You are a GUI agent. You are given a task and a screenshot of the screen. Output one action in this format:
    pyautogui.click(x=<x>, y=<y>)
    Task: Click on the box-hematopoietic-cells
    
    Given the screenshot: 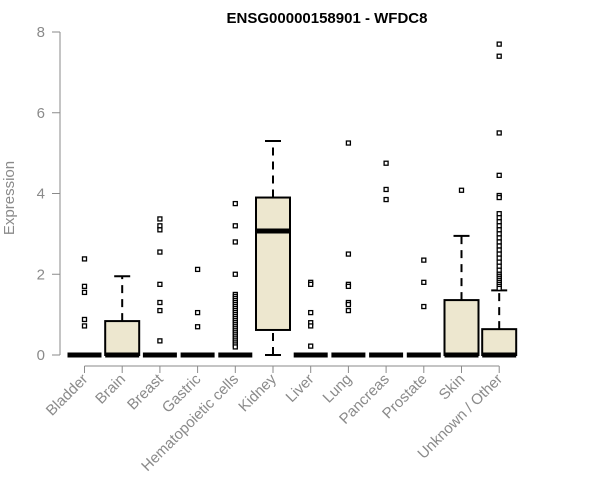 What is the action you would take?
    pyautogui.click(x=235, y=279)
    